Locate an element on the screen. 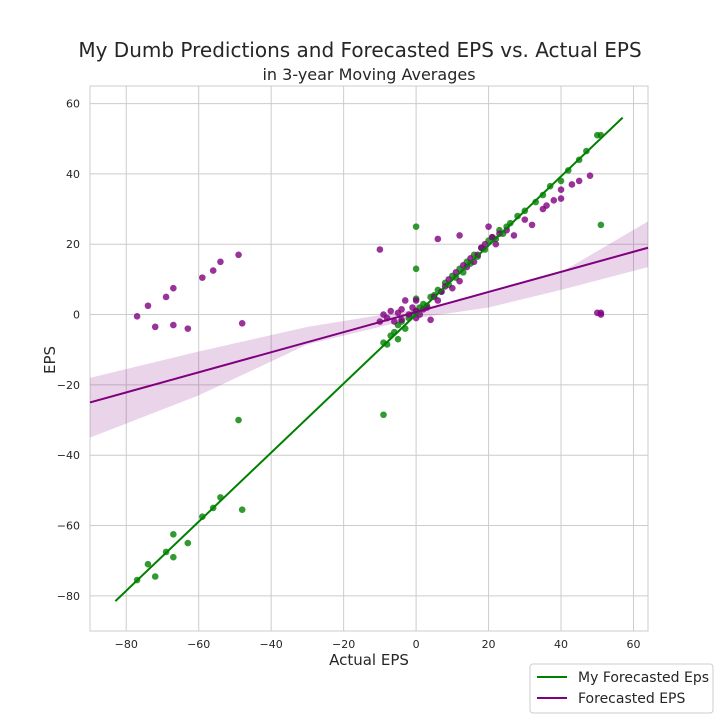 This screenshot has height=720, width=720. legend: My Forecasted Eps Forecasted EPS is located at coordinates (621, 688).